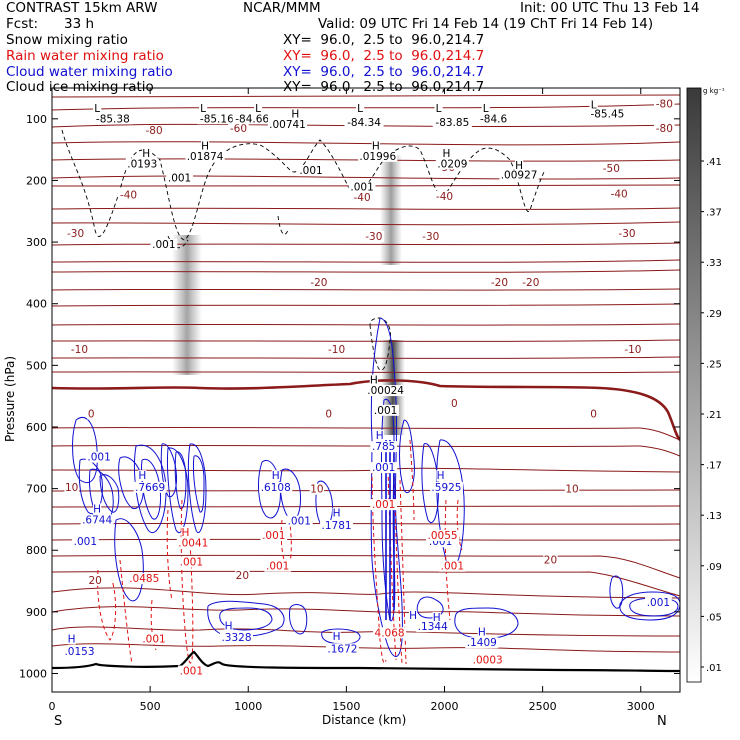 The width and height of the screenshot is (740, 740). Describe the element at coordinates (205, 157) in the screenshot. I see `snow-label: .01874` at that location.